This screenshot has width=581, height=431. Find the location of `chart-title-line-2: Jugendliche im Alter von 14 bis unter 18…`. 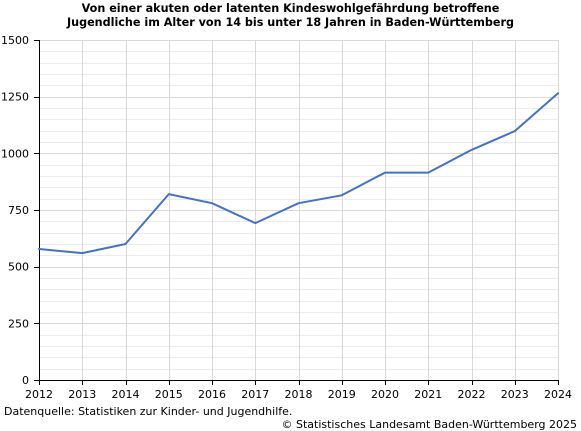

chart-title-line-2: Jugendliche im Alter von 14 bis unter 18… is located at coordinates (290, 22).